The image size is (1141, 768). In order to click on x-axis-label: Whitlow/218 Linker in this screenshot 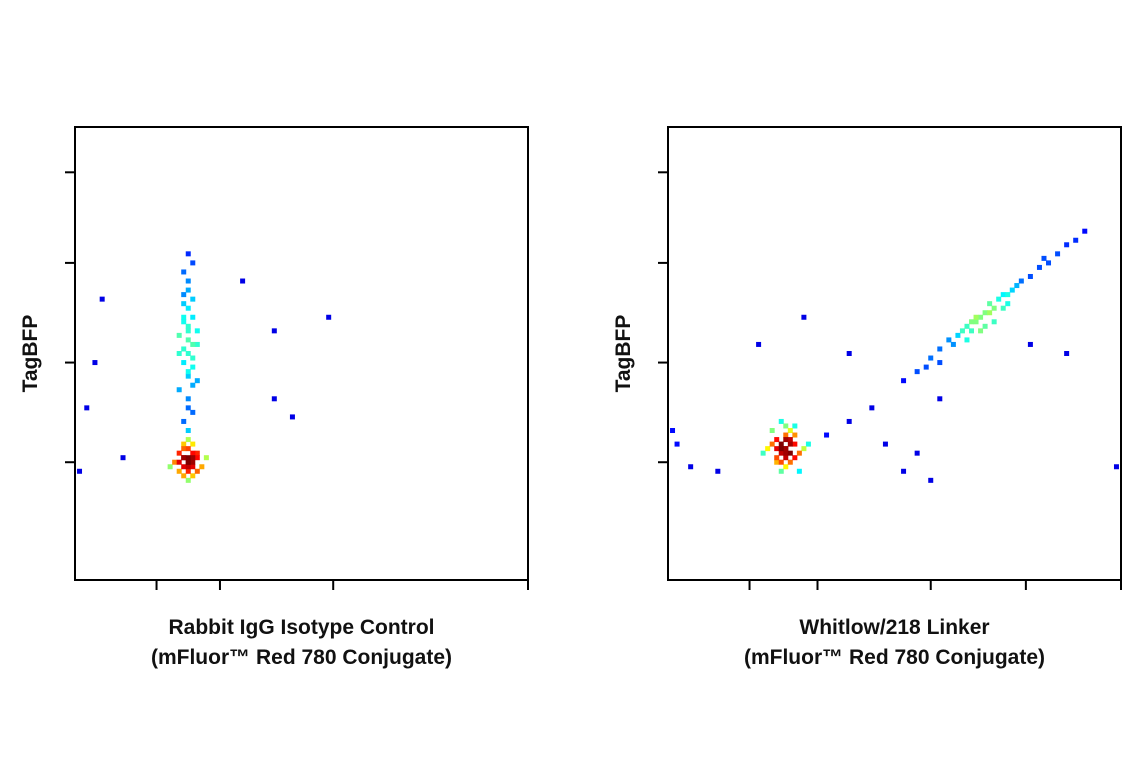, I will do `click(894, 627)`.